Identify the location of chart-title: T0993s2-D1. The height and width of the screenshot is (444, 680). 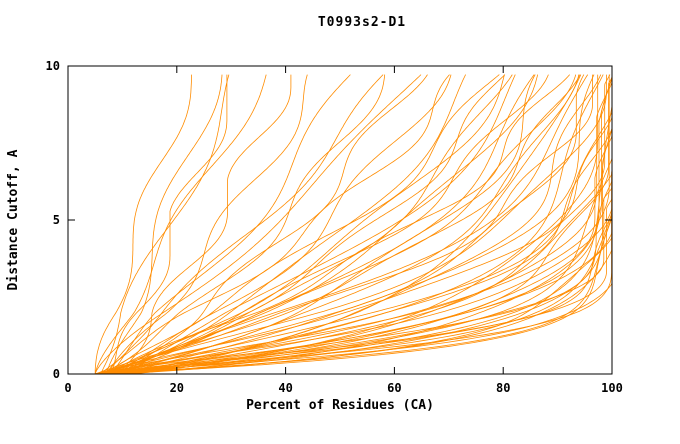
(362, 22).